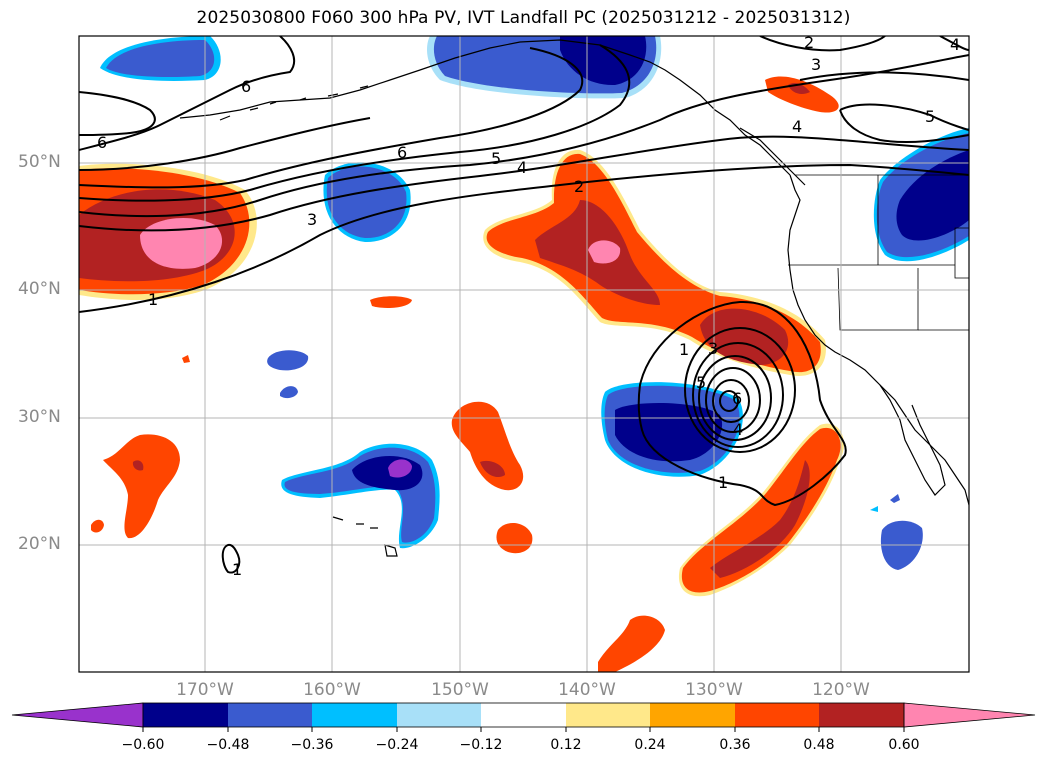 The width and height of the screenshot is (1047, 765). What do you see at coordinates (481, 745) in the screenshot?
I see `colorbar-tick-label: −0.12` at bounding box center [481, 745].